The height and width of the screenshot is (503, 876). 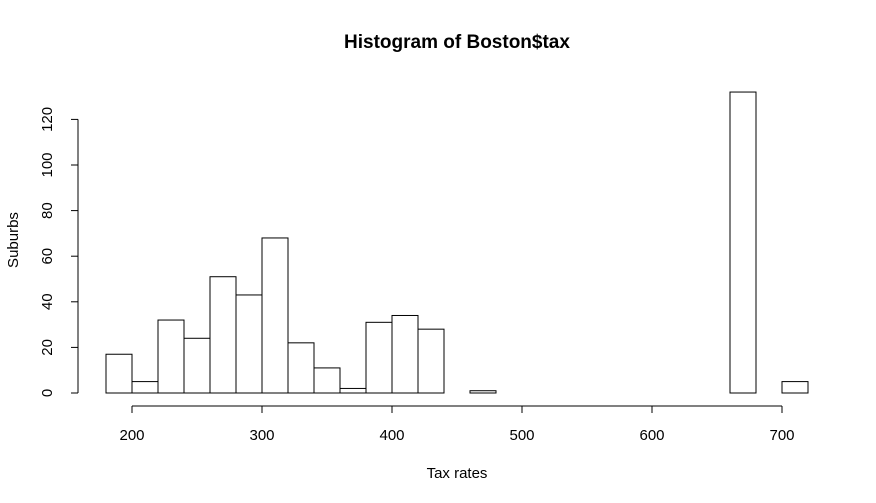 I want to click on x-tick-label-1: 300, so click(x=261, y=435).